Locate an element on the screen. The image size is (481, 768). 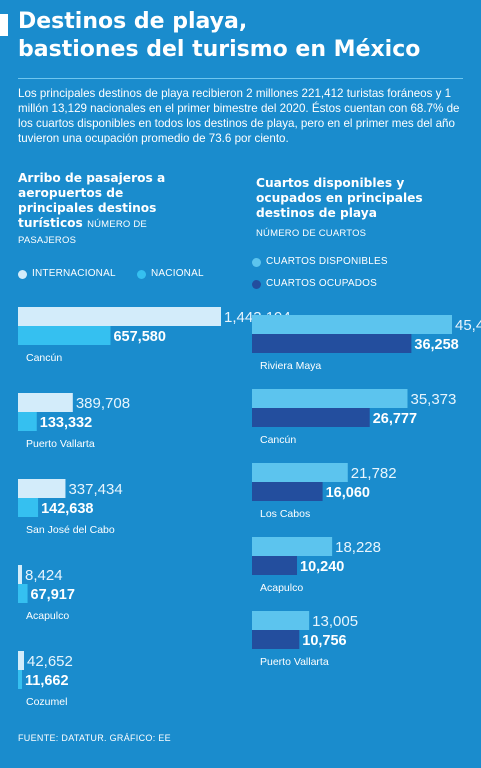
value-label-internacional-san-jose-del-cabo: 337,434 is located at coordinates (95, 489).